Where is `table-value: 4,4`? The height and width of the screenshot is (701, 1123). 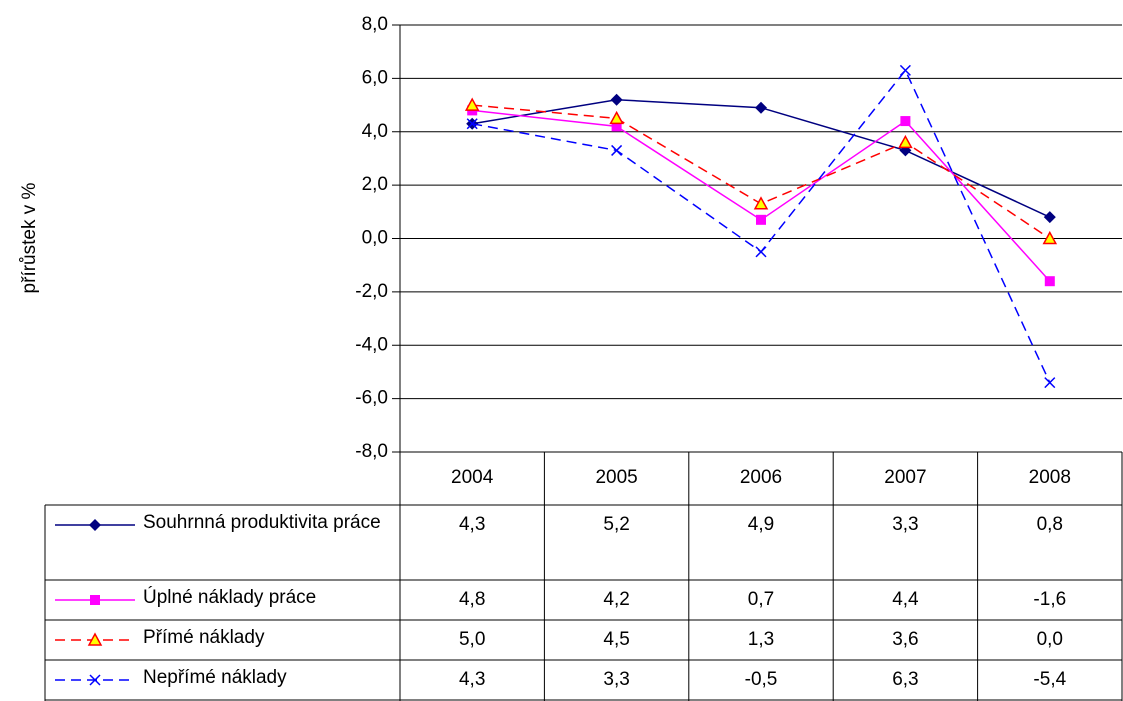
table-value: 4,4 is located at coordinates (905, 599).